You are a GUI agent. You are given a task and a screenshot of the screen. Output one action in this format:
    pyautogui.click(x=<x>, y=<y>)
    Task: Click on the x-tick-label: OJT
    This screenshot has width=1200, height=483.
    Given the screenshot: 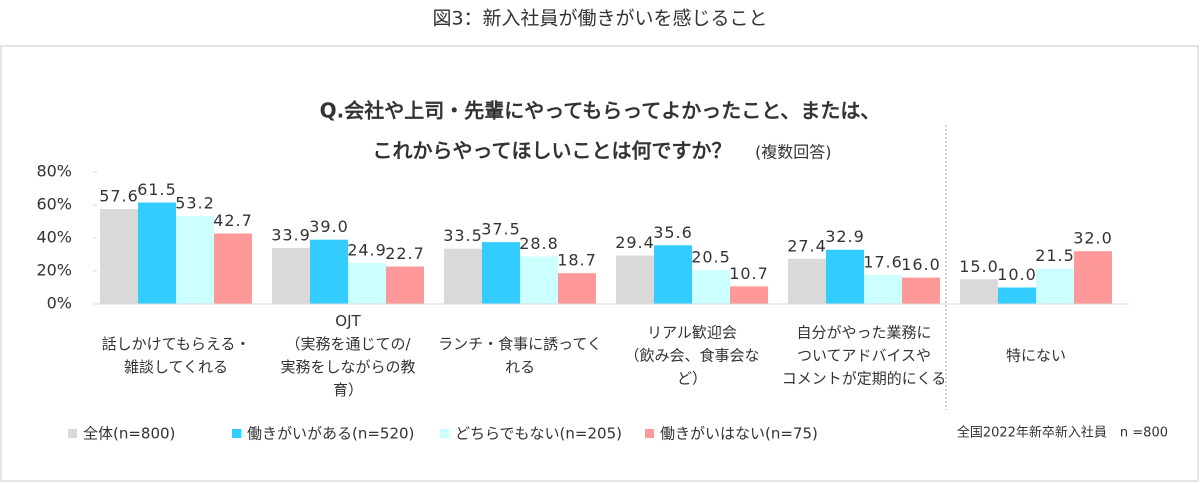 What is the action you would take?
    pyautogui.click(x=348, y=321)
    